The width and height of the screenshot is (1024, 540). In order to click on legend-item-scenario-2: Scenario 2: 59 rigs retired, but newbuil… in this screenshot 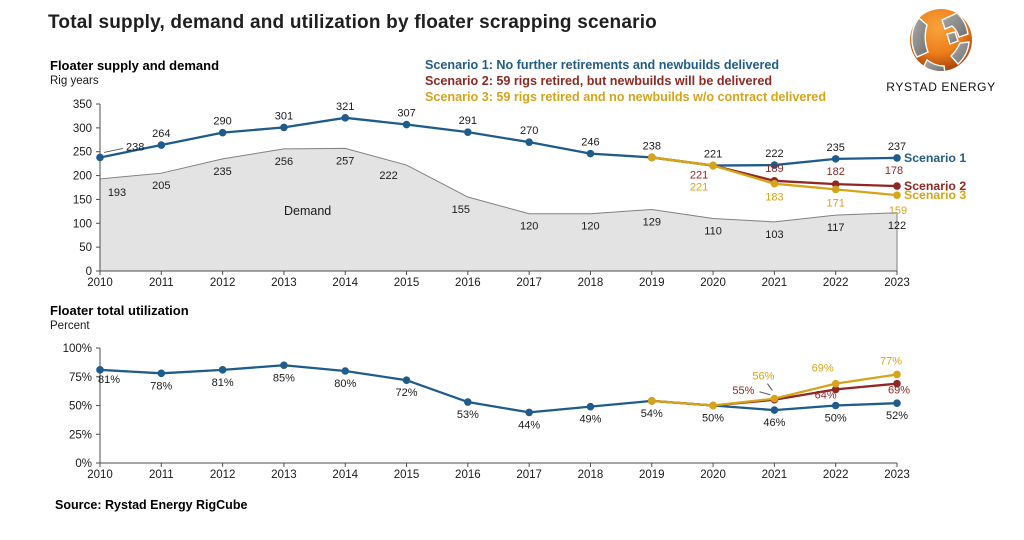, I will do `click(599, 81)`.